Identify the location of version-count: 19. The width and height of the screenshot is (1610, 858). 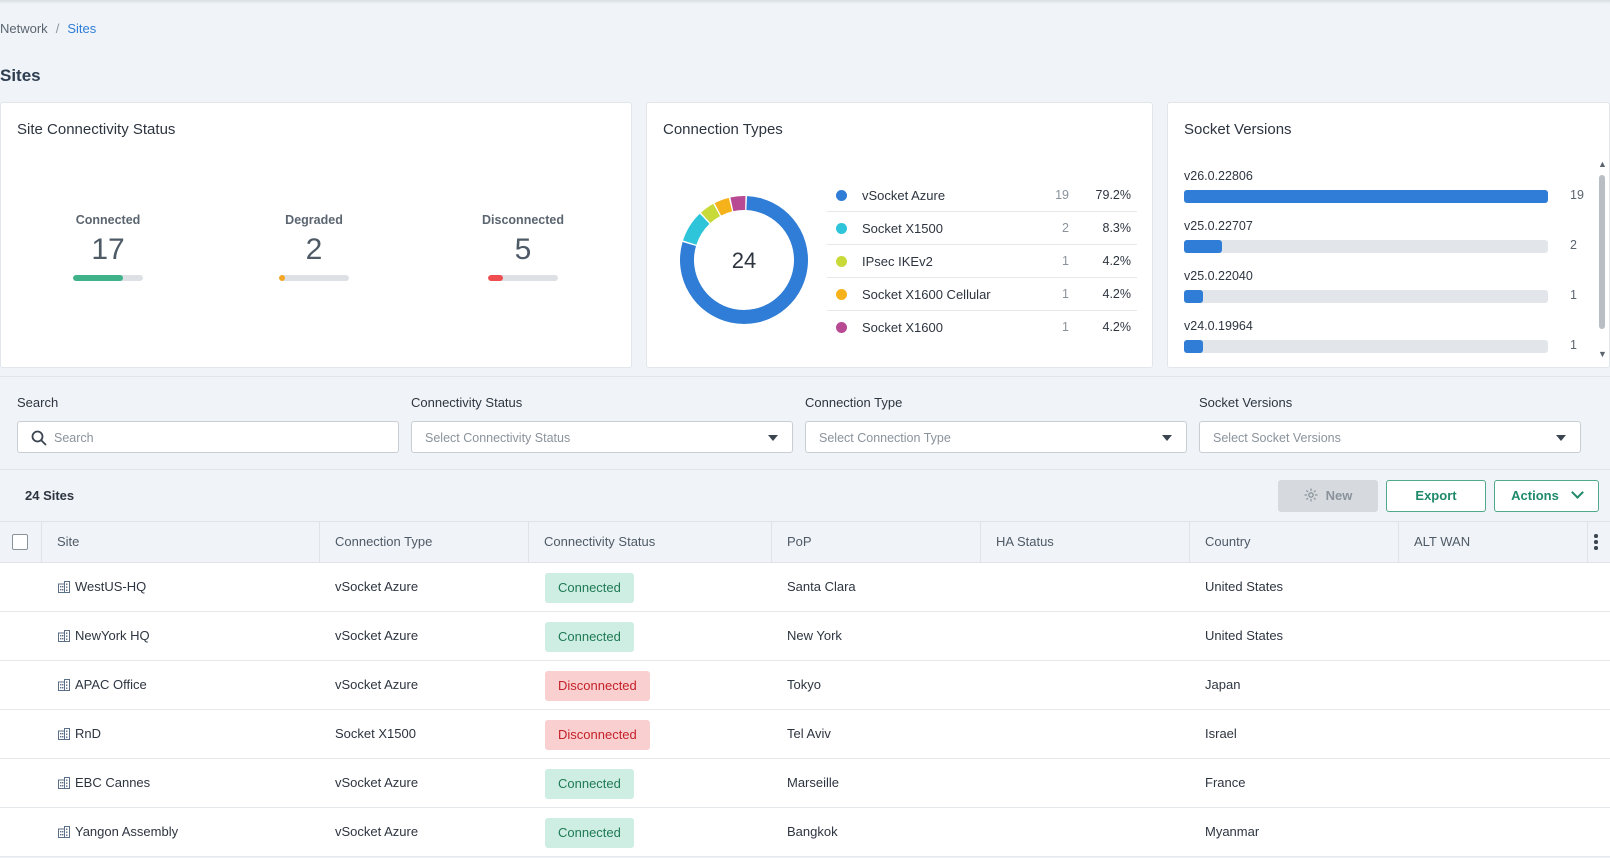
(1577, 195).